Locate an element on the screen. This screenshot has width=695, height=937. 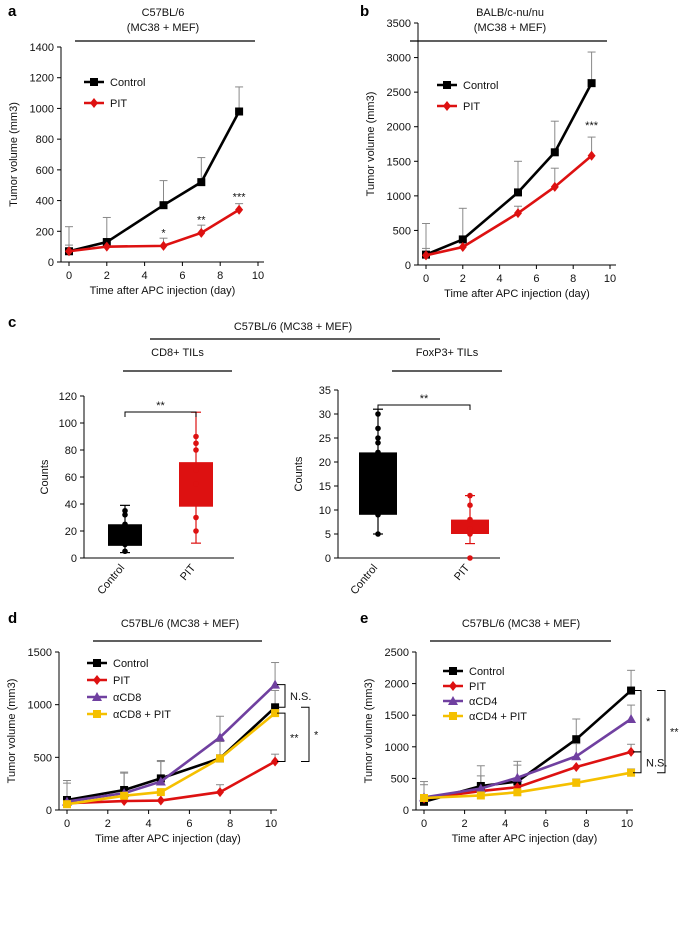
y-tick-label: 120 is located at coordinates (68, 397).